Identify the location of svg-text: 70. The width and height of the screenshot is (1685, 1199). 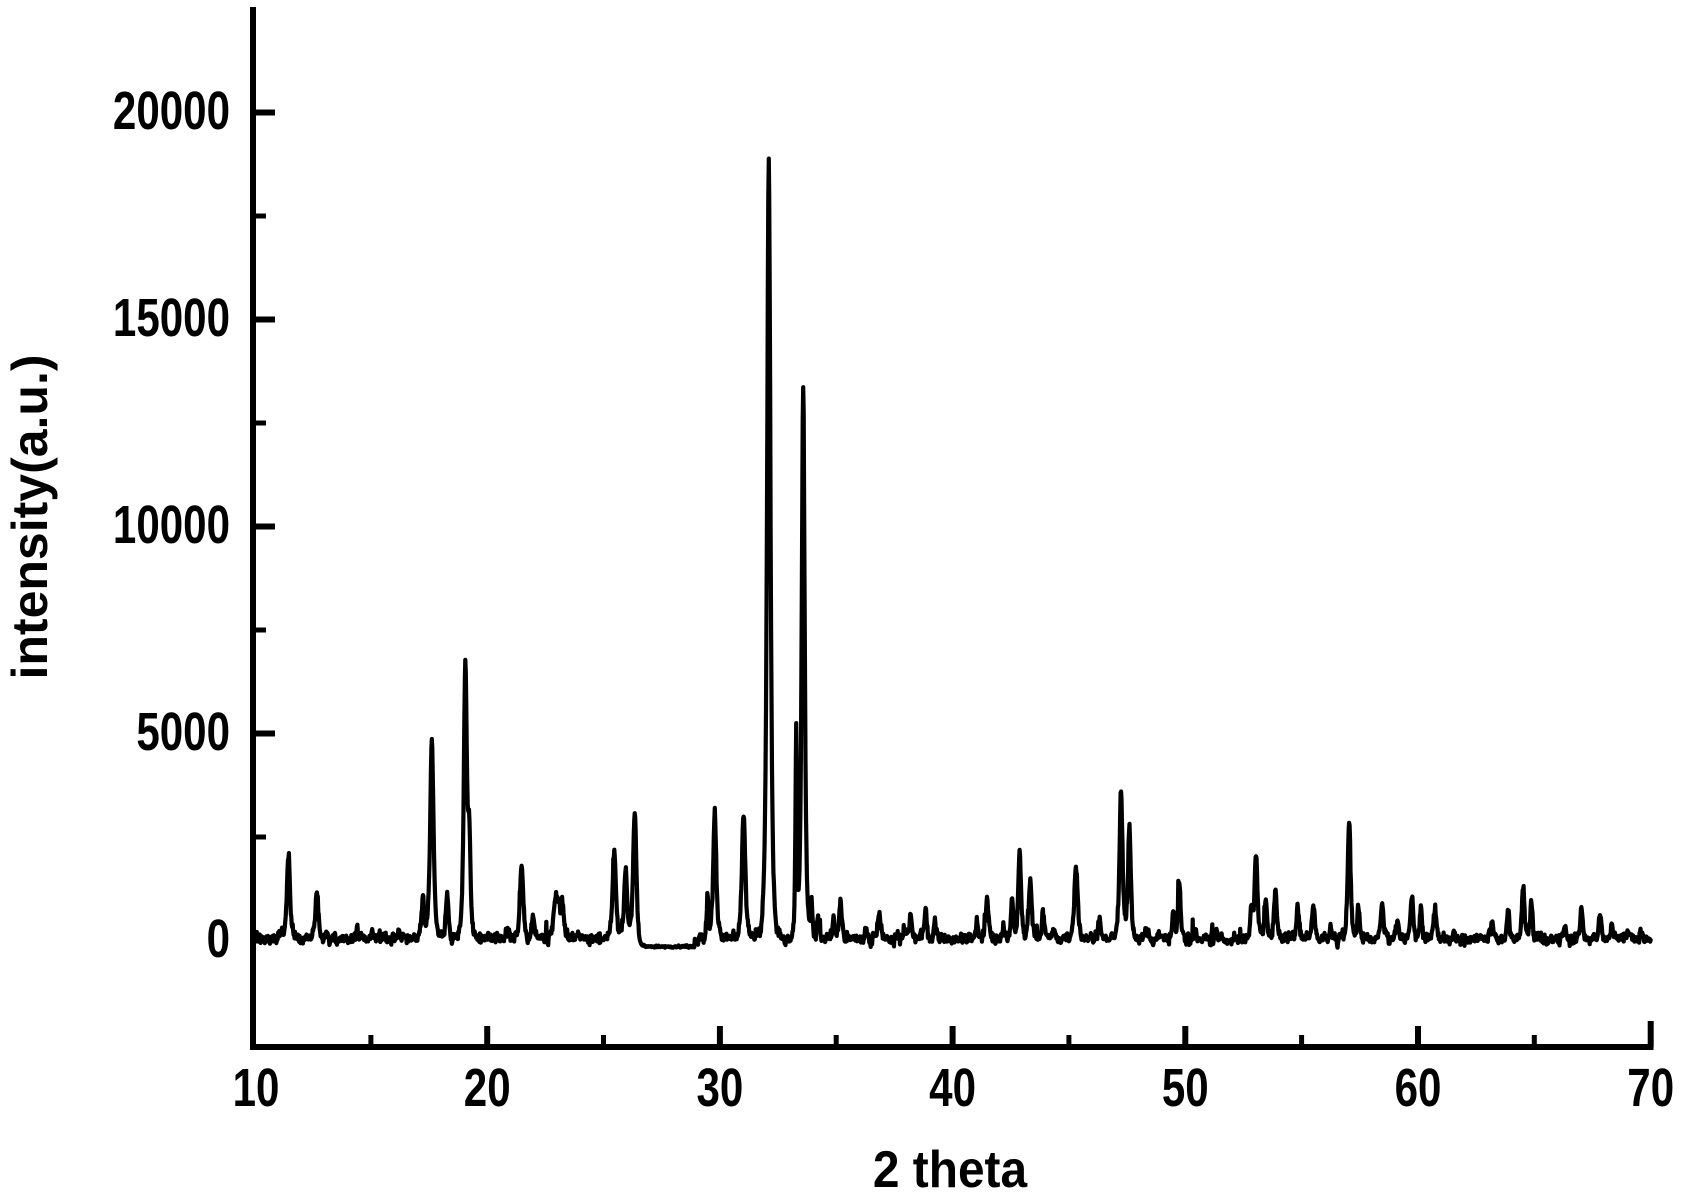
(1650, 1088).